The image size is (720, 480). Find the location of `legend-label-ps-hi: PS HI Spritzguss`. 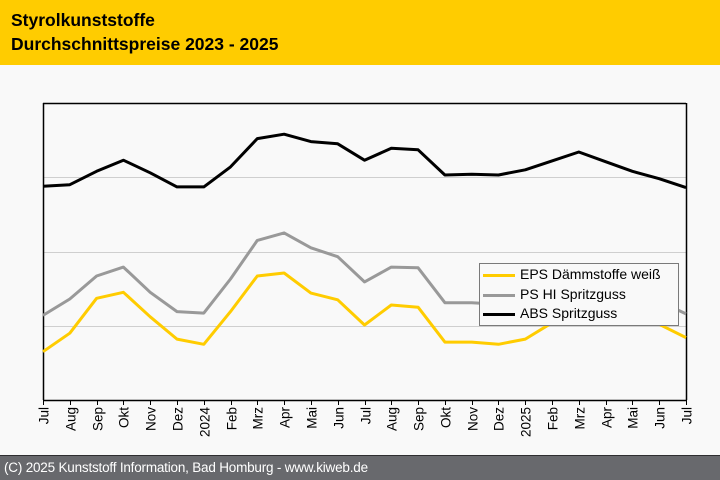

legend-label-ps-hi: PS HI Spritzguss is located at coordinates (573, 294).